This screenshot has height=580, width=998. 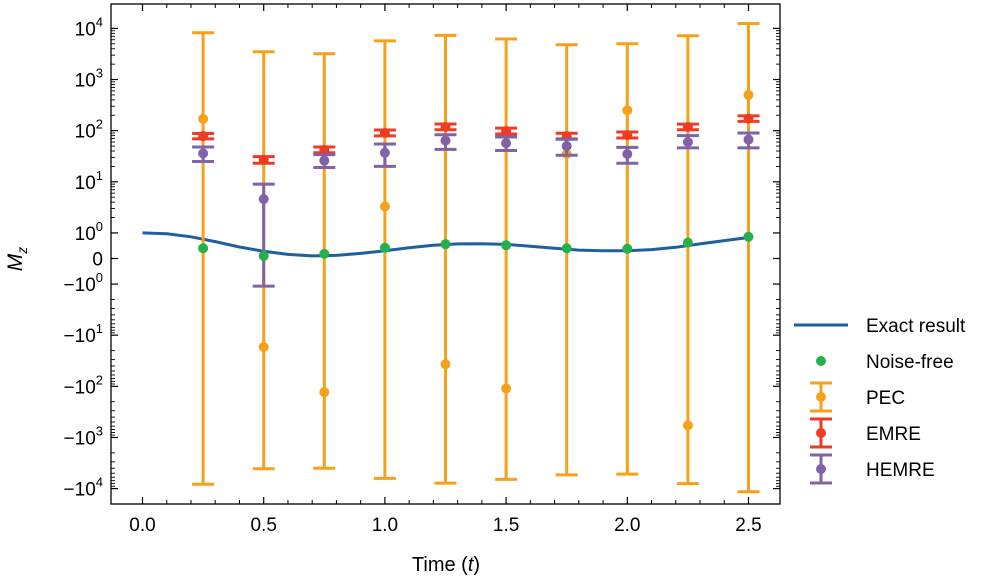 I want to click on y-tick-label: −104, so click(x=83, y=488).